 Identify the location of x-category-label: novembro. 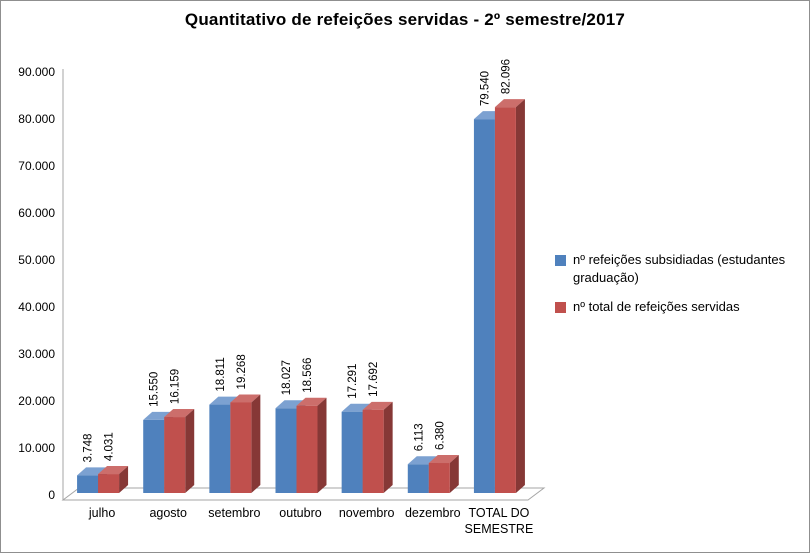
(367, 513).